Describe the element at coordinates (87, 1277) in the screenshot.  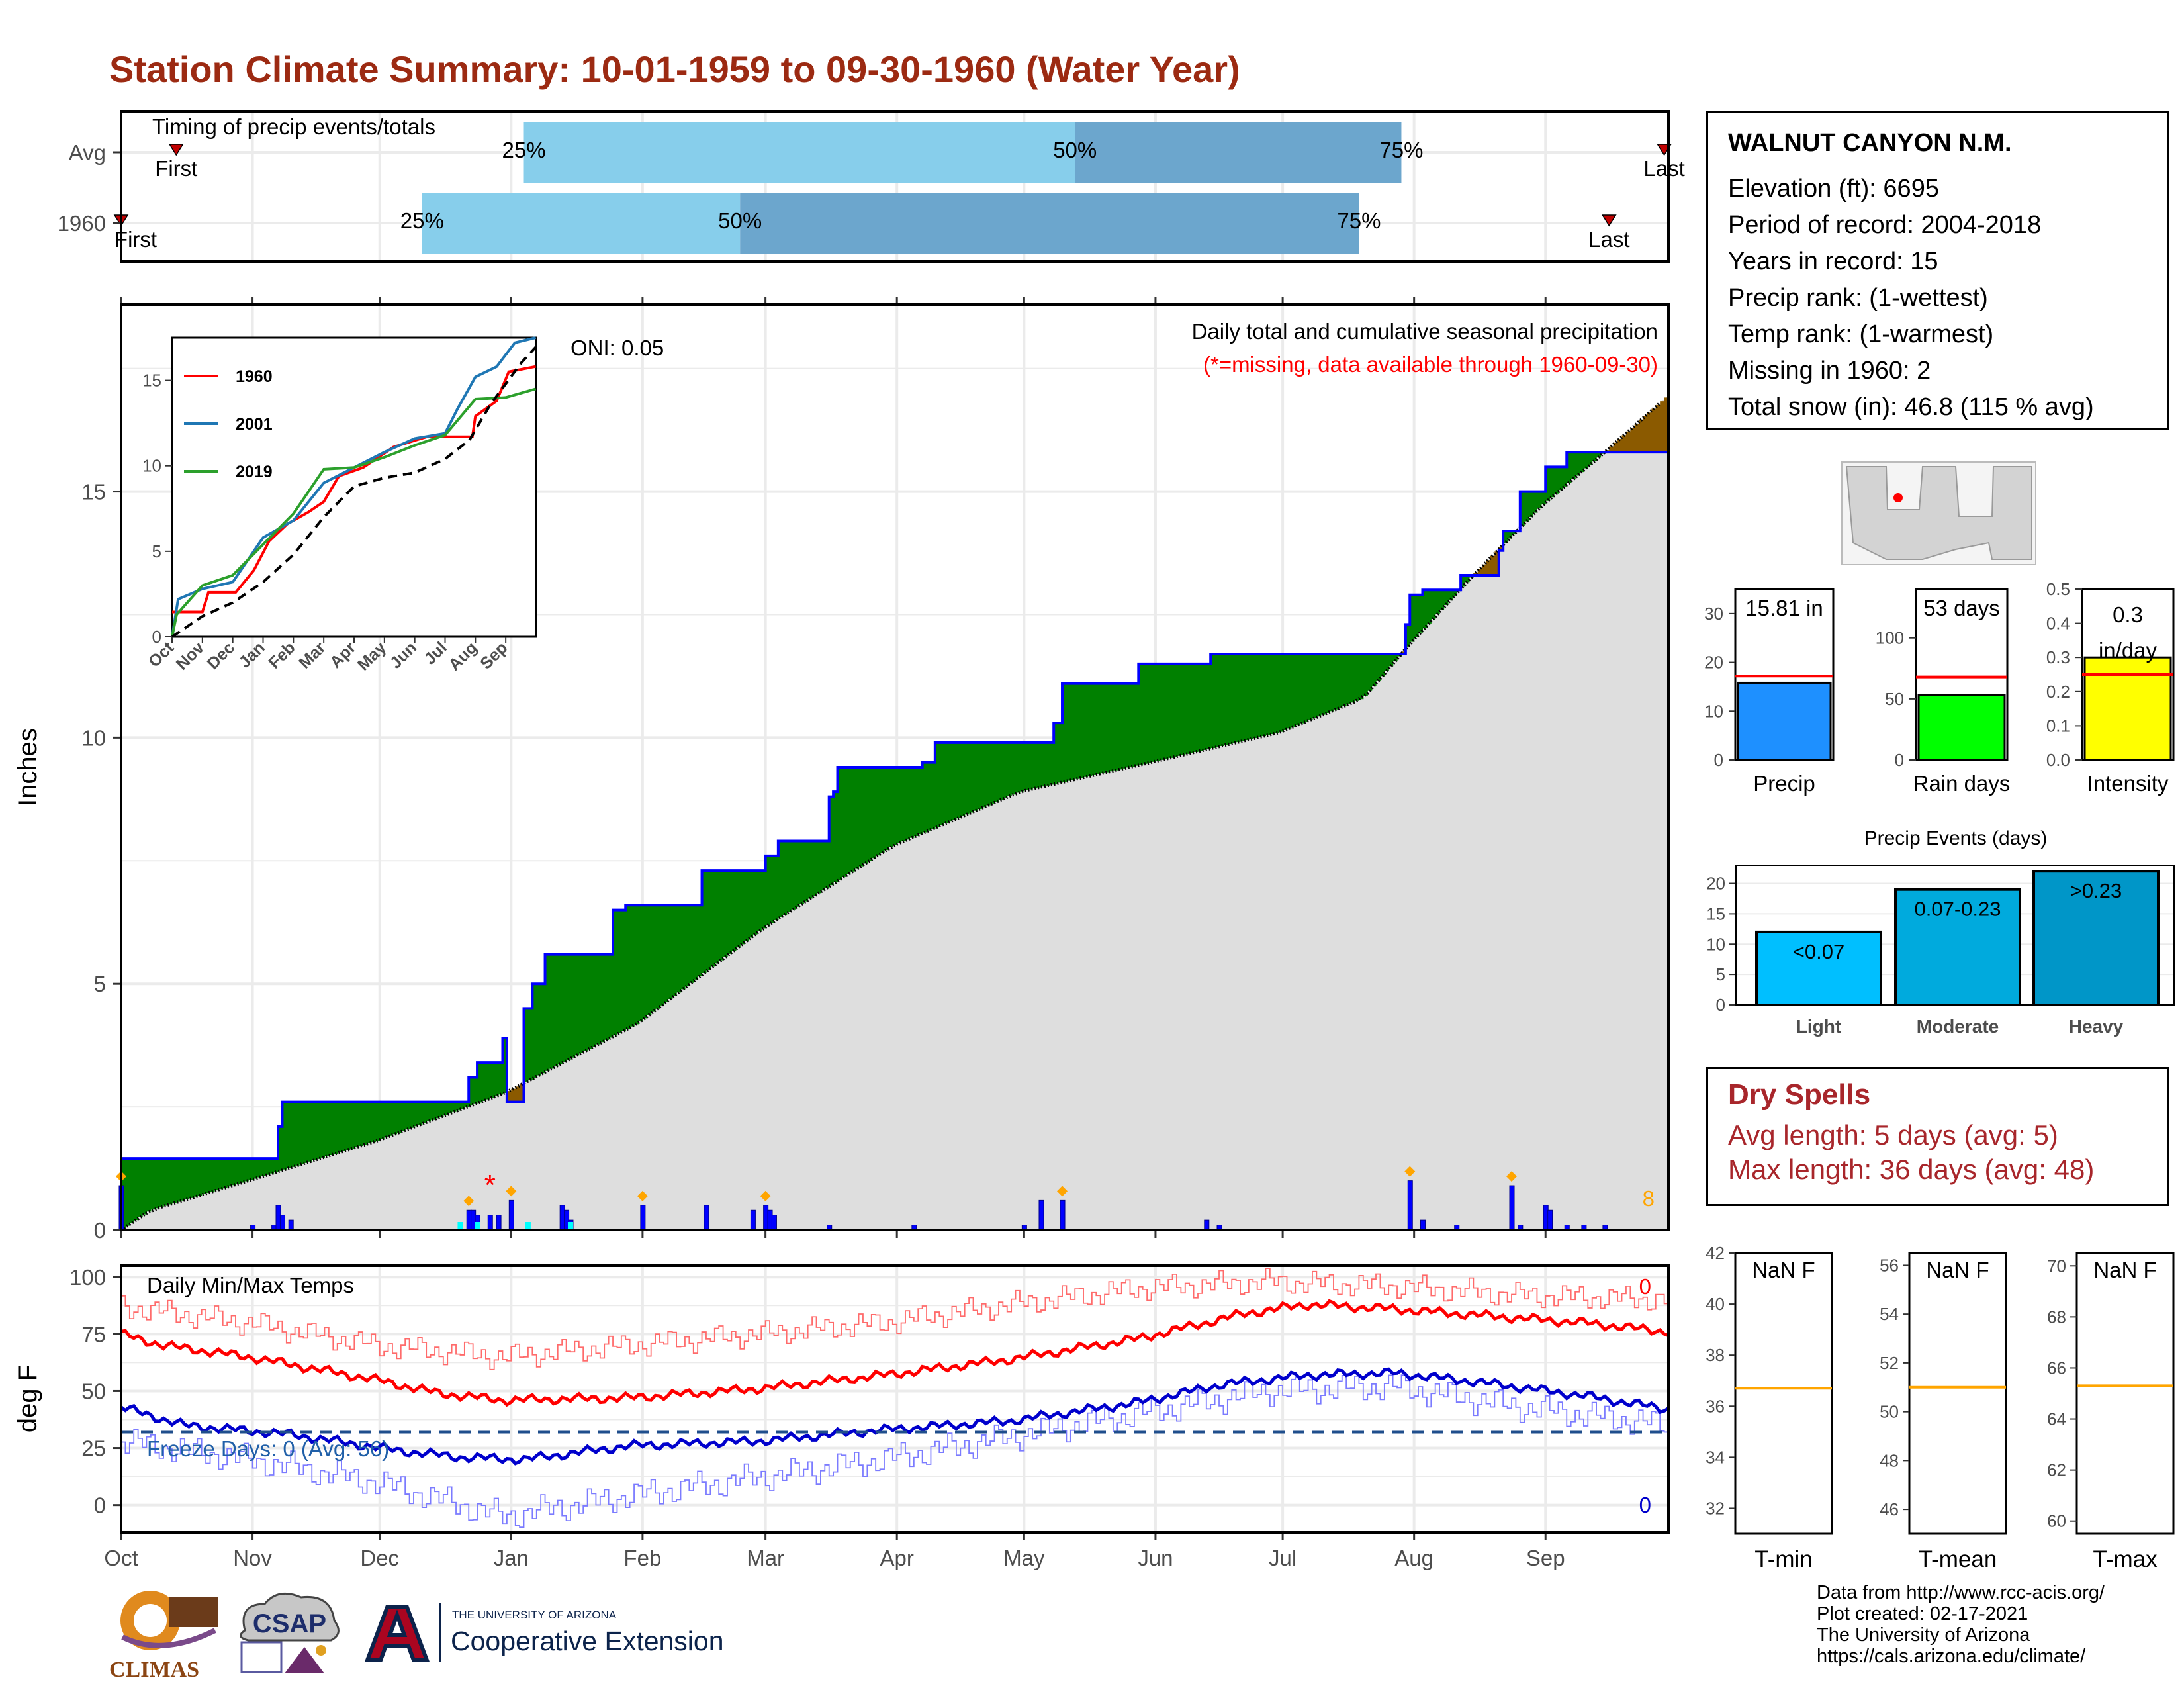
I see `temps-y-tick-label: 100` at that location.